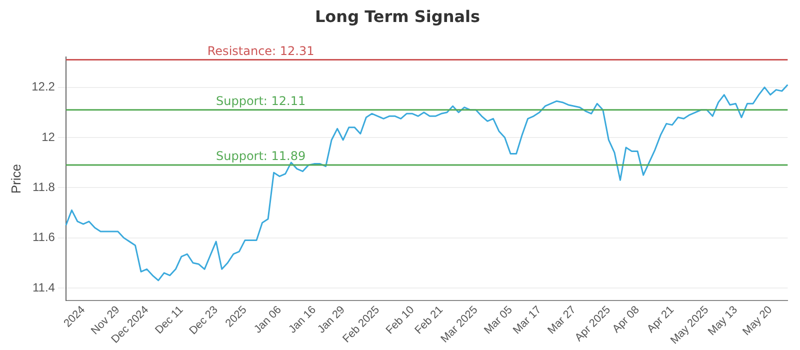 The width and height of the screenshot is (800, 350). What do you see at coordinates (302, 320) in the screenshot?
I see `x-tick-label: Jan 16` at bounding box center [302, 320].